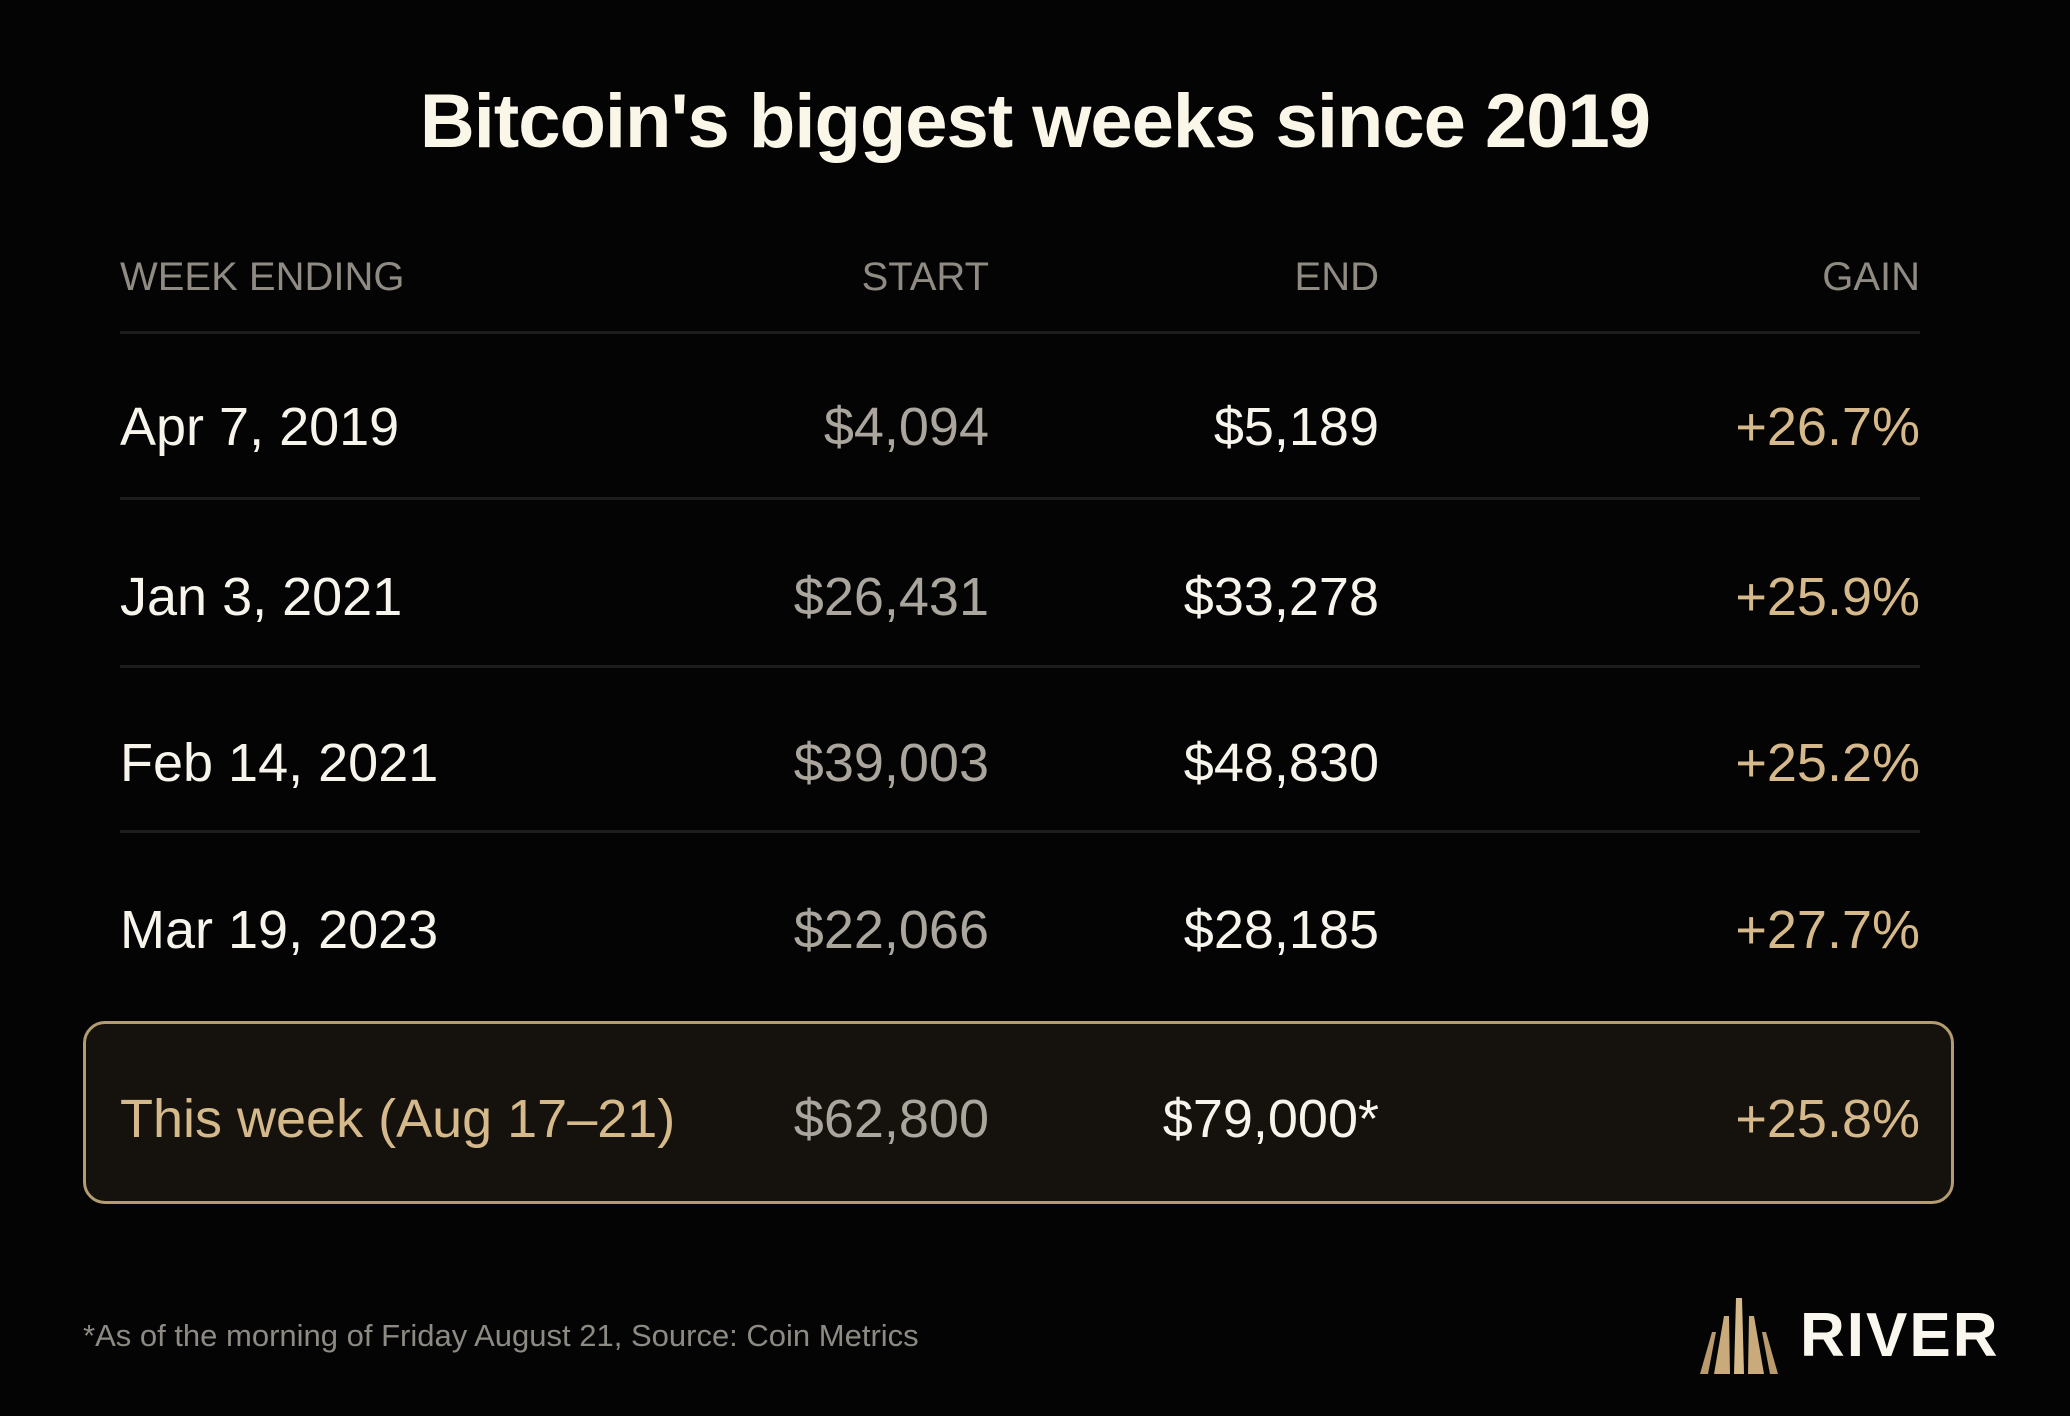 This screenshot has height=1416, width=2070. Describe the element at coordinates (1020, 939) in the screenshot. I see `table-row: Mar 19, 2023 $22,066 $28,185 +27.7%` at that location.